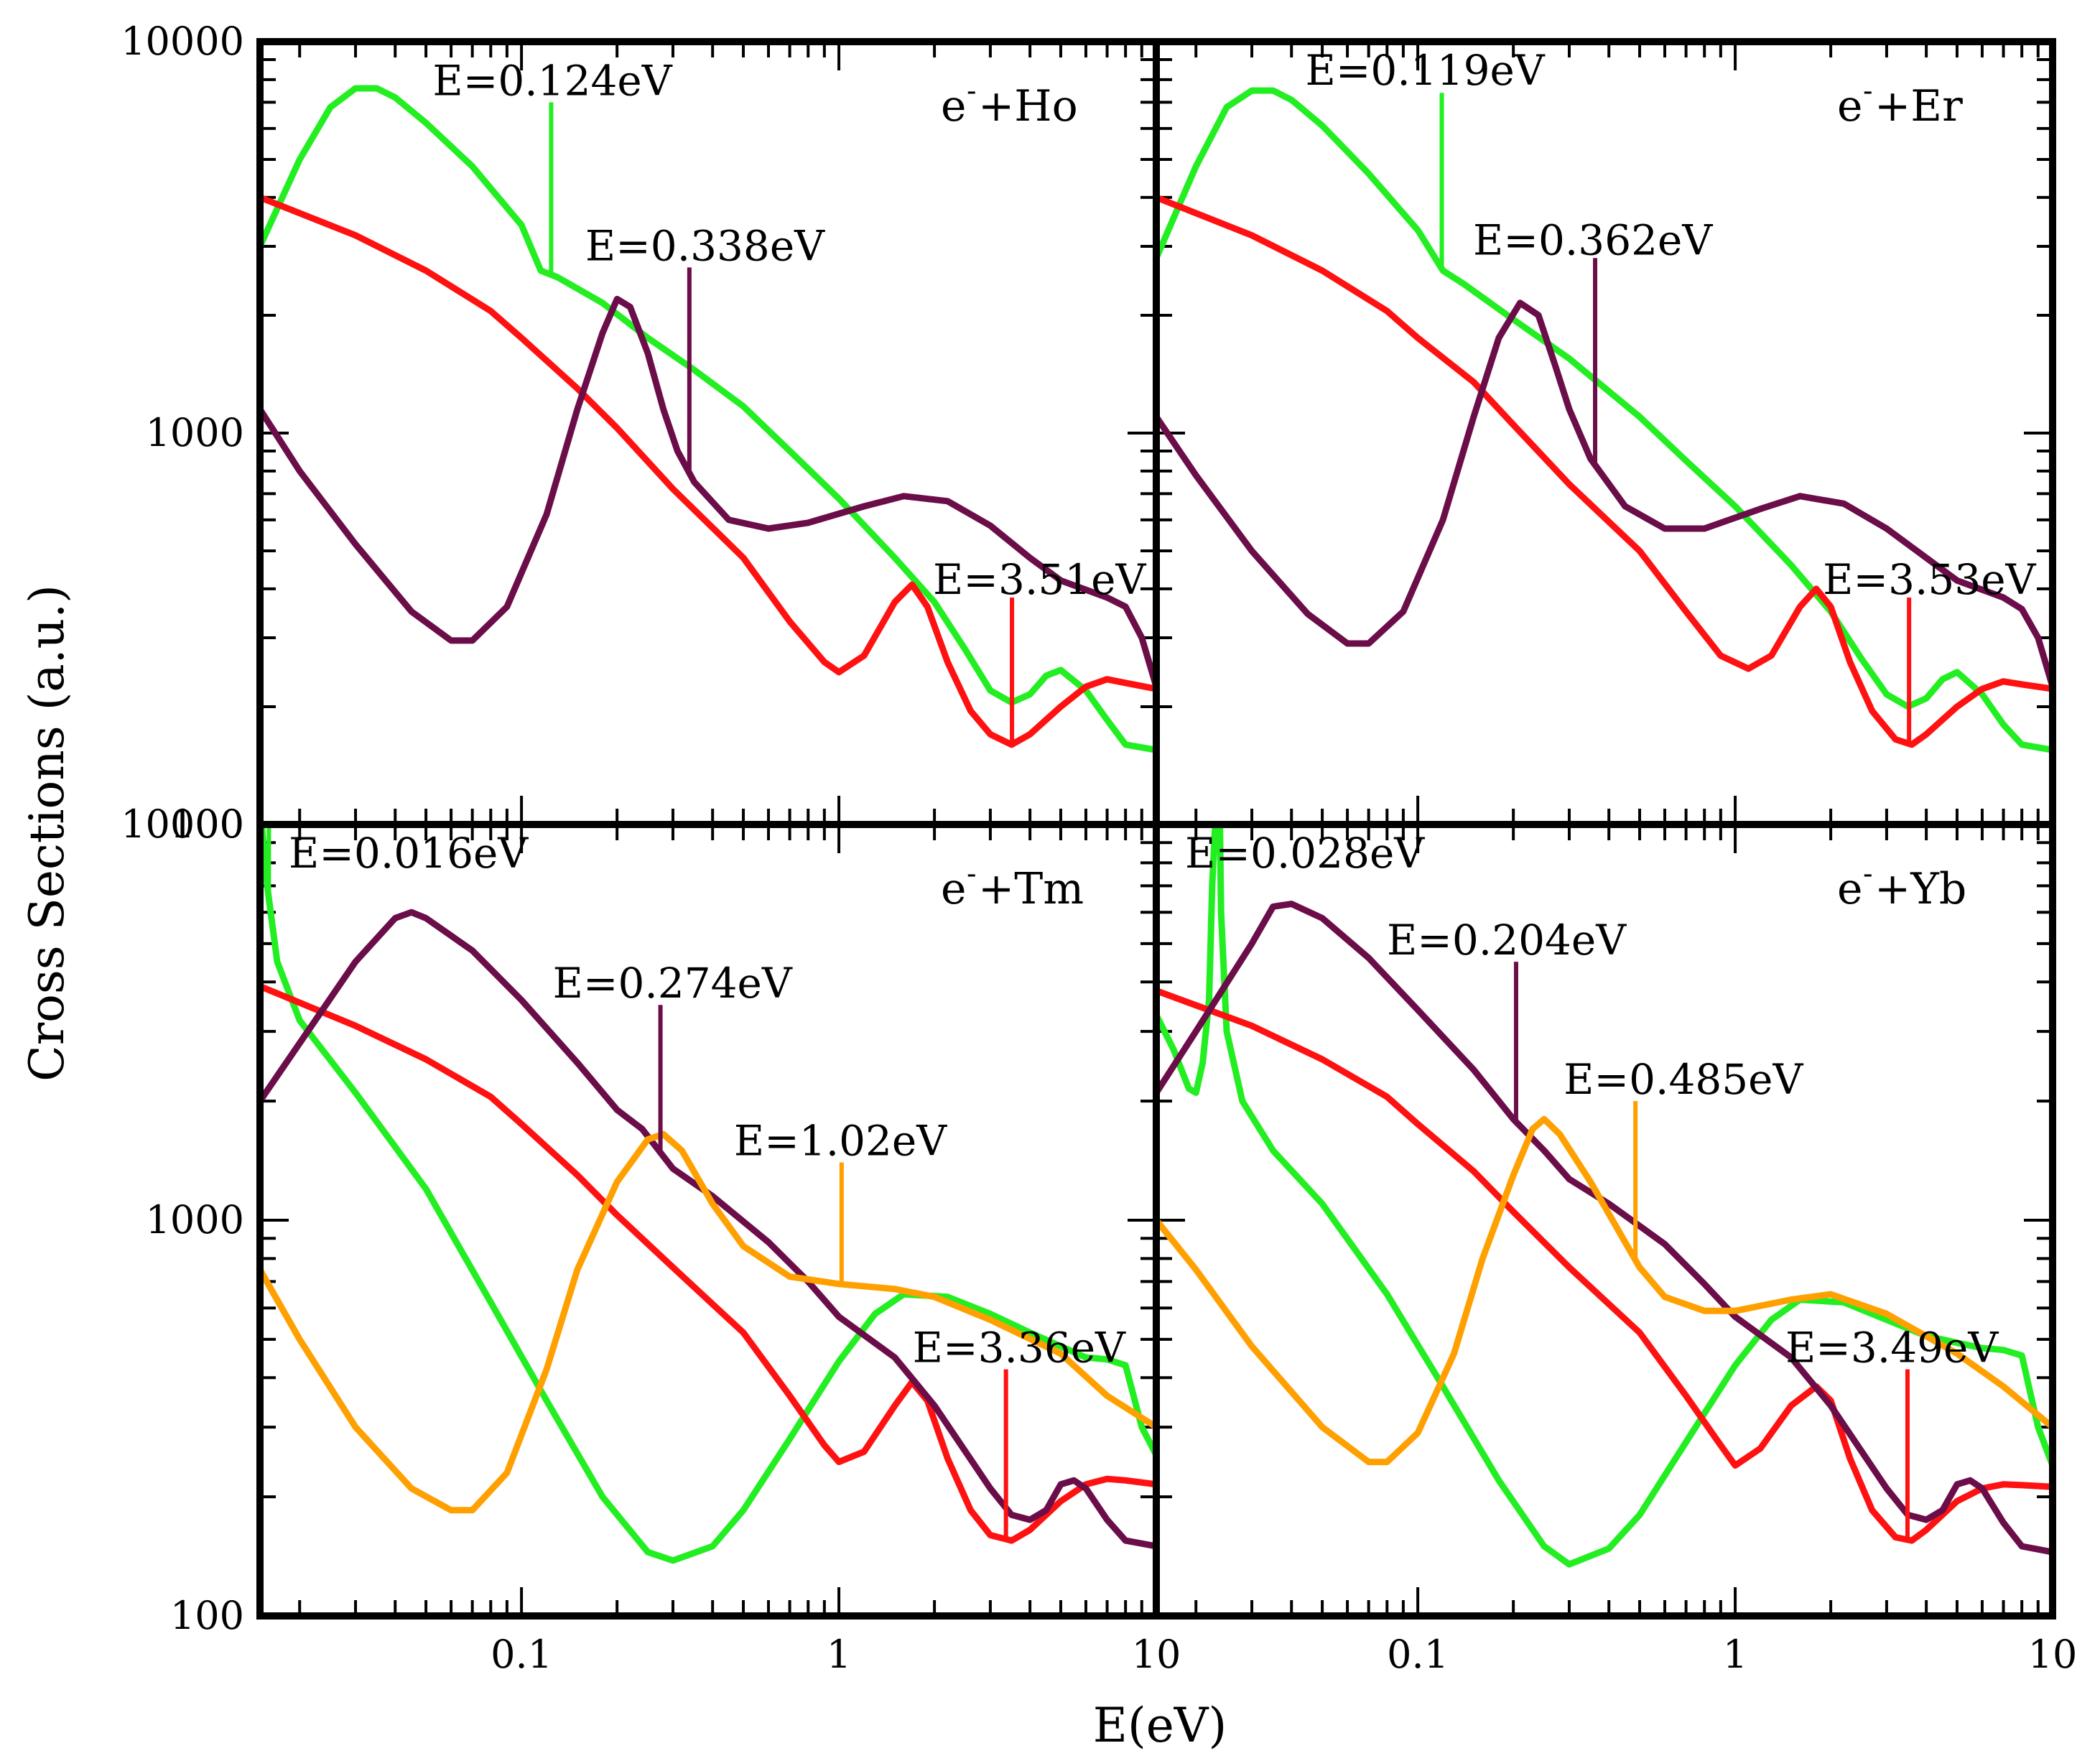  I want to click on resonance-label: E=0.338eV, so click(705, 245).